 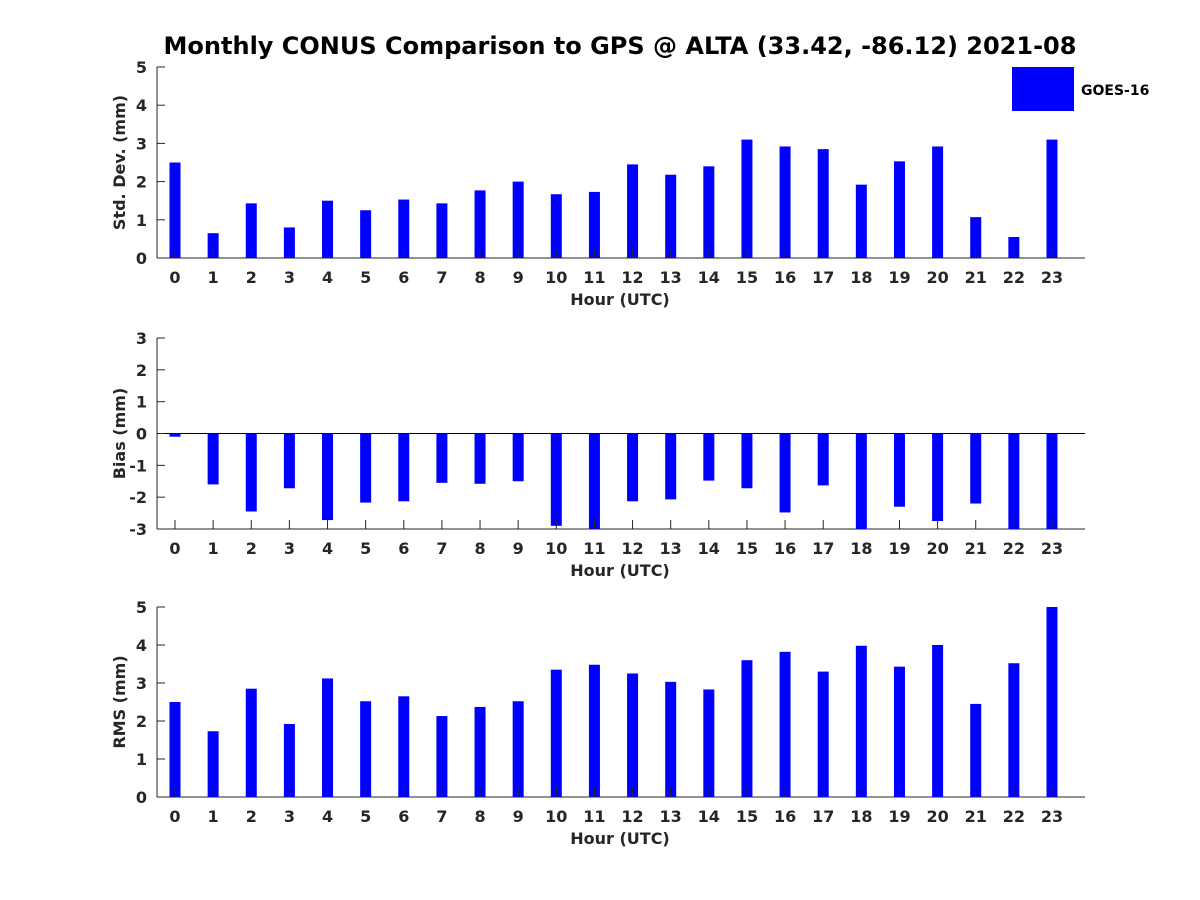 What do you see at coordinates (327, 816) in the screenshot?
I see `x-tick-label: 4` at bounding box center [327, 816].